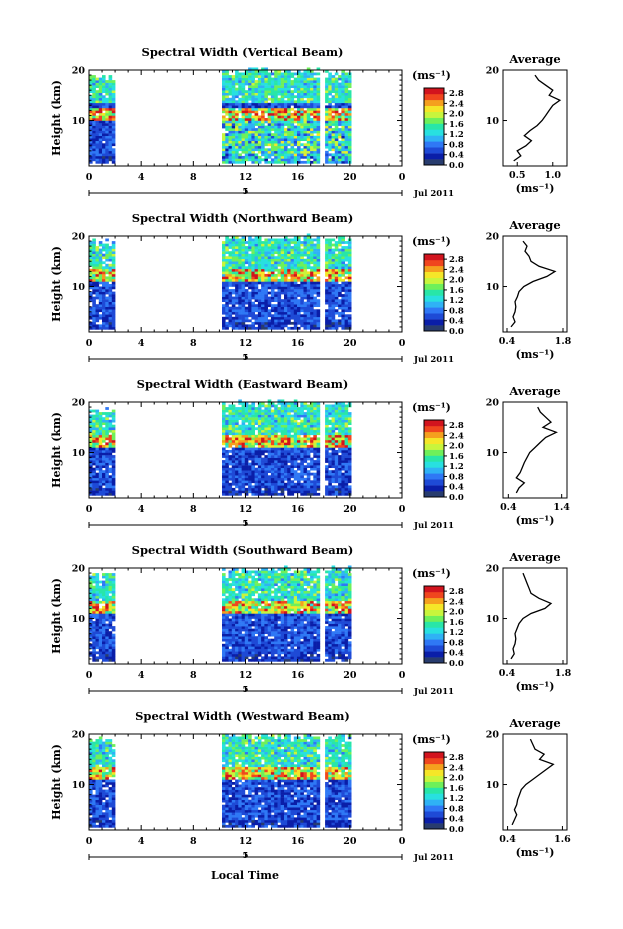 This screenshot has height=929, width=623. Describe the element at coordinates (456, 322) in the screenshot. I see `colorbar-tick-label: 0.4` at that location.